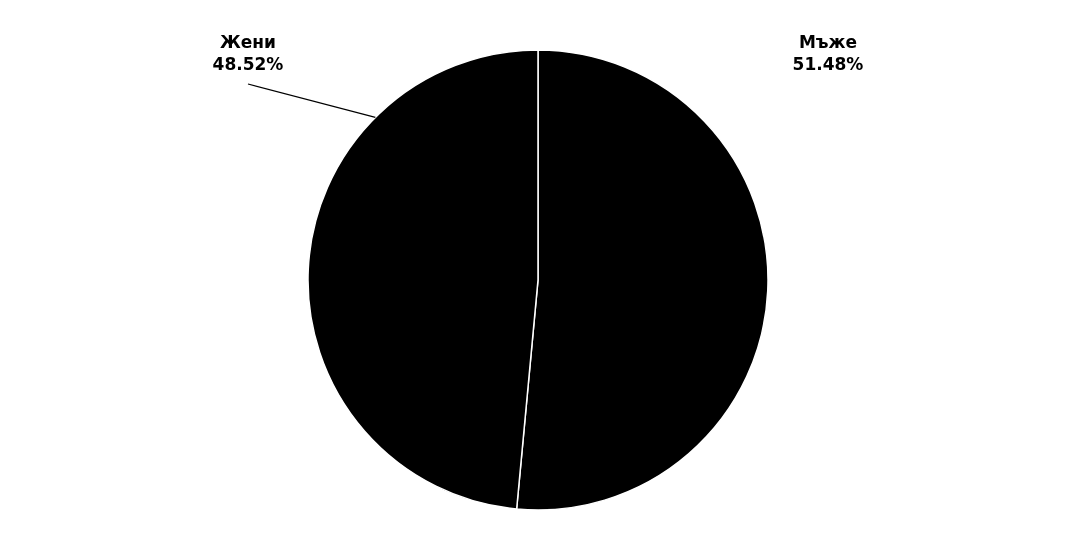 The image size is (1081, 533). Describe the element at coordinates (248, 64) in the screenshot. I see `data-label: 48.52%` at that location.